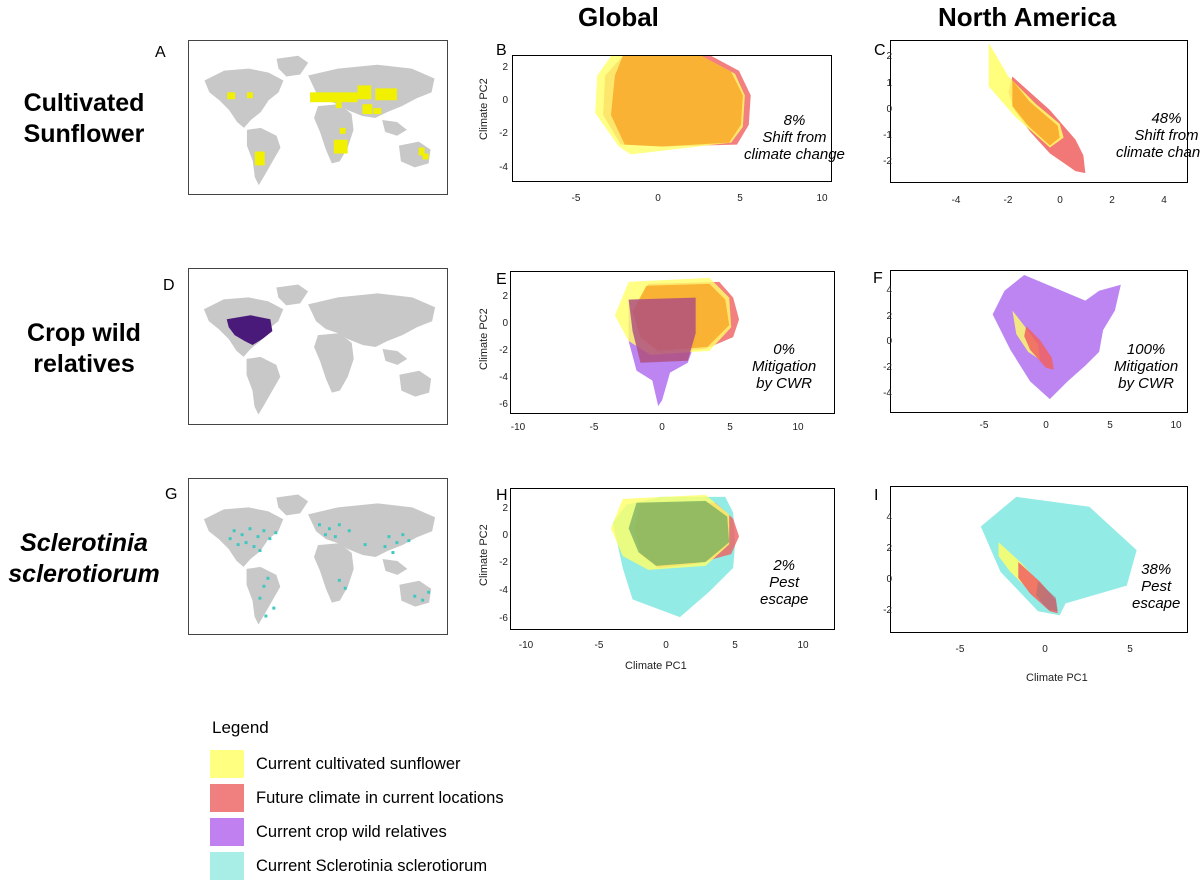  I want to click on x-tick-label: -10, so click(518, 427).